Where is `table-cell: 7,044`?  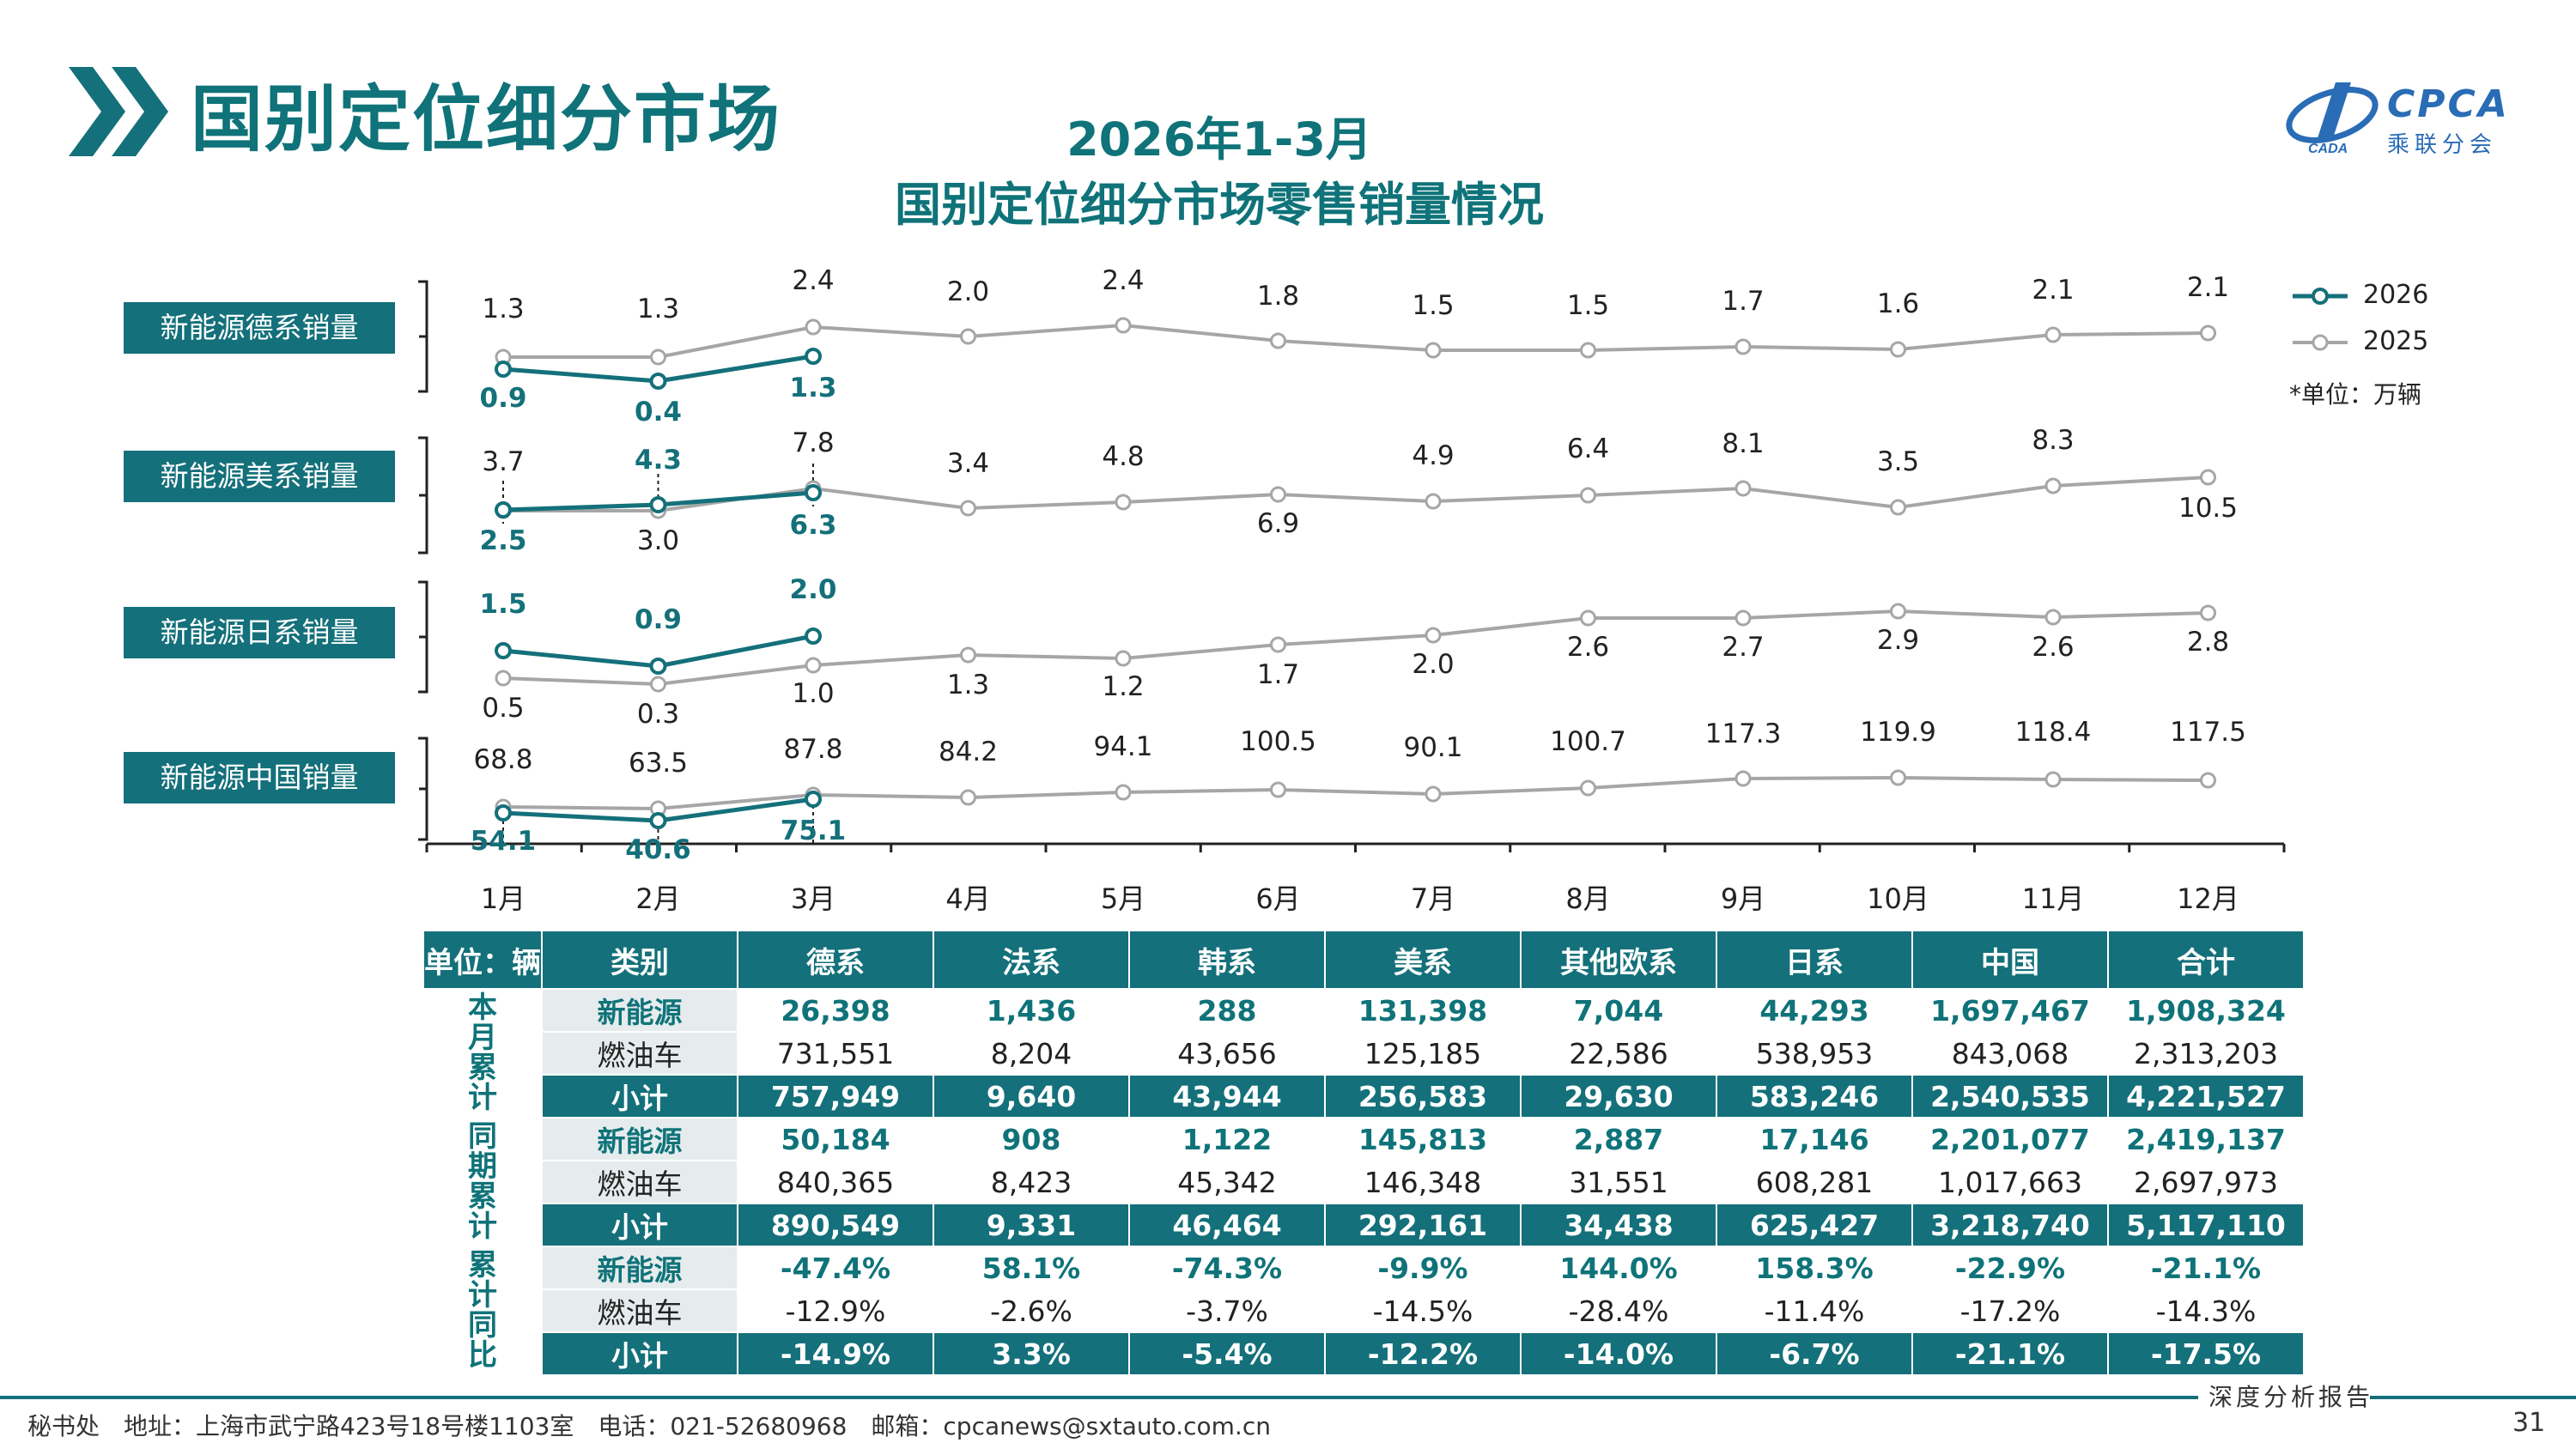
table-cell: 7,044 is located at coordinates (1619, 1010).